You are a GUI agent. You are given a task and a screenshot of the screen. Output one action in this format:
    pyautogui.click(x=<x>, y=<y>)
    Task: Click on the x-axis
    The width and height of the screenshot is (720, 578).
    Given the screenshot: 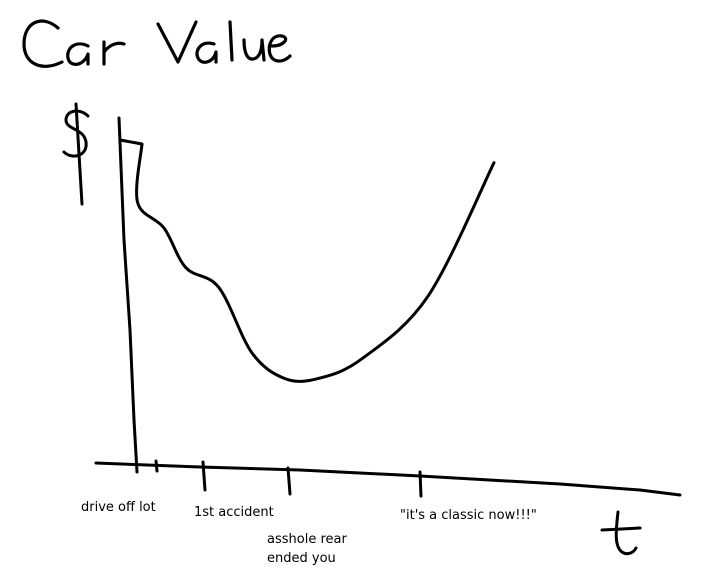 What is the action you would take?
    pyautogui.click(x=388, y=479)
    